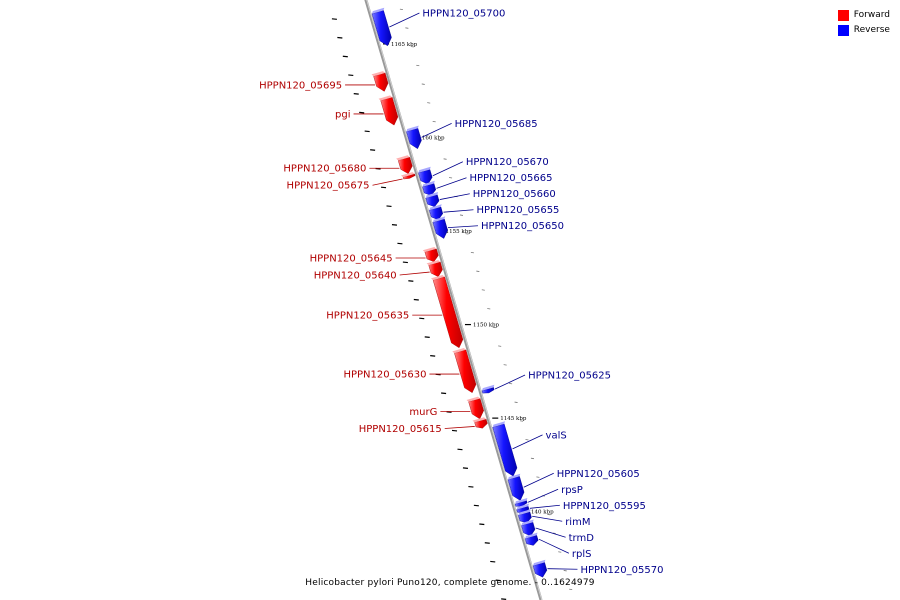 The height and width of the screenshot is (600, 900). Describe the element at coordinates (328, 186) in the screenshot. I see `gene-label: HPPN120_05675` at that location.